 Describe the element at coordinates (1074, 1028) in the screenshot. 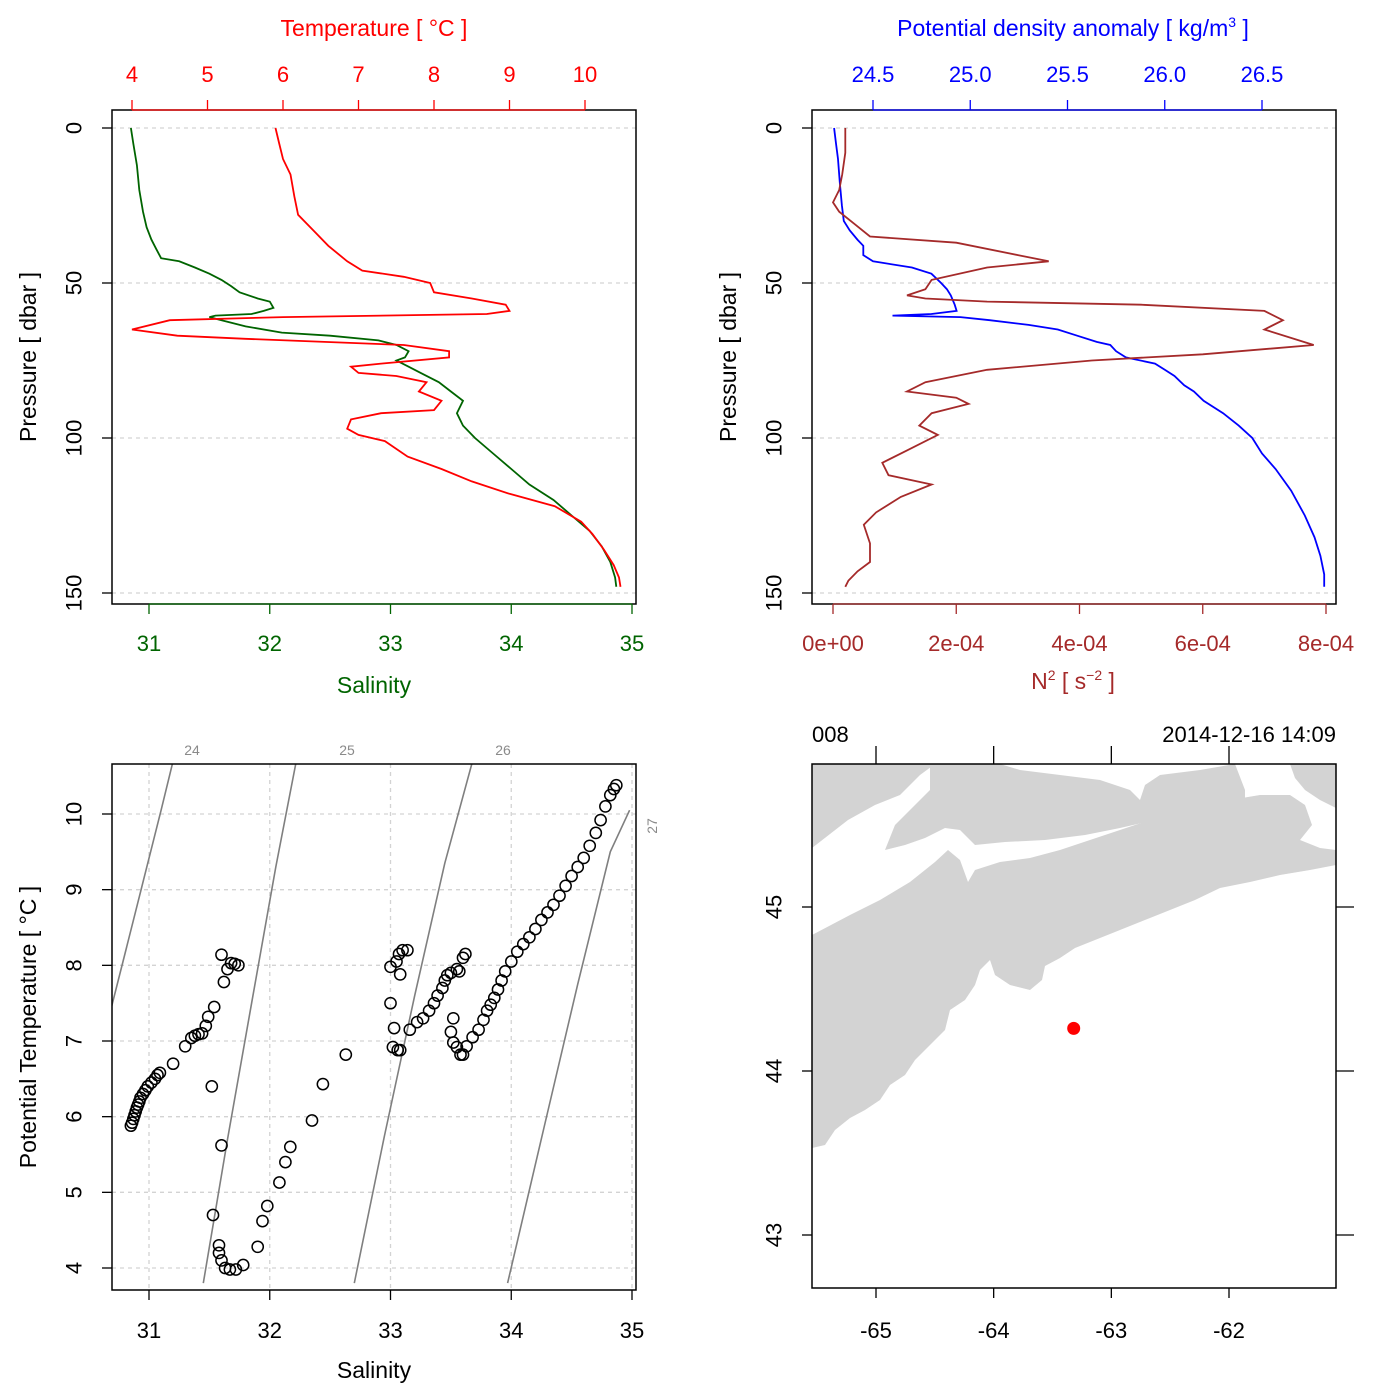

I see `station-marker` at that location.